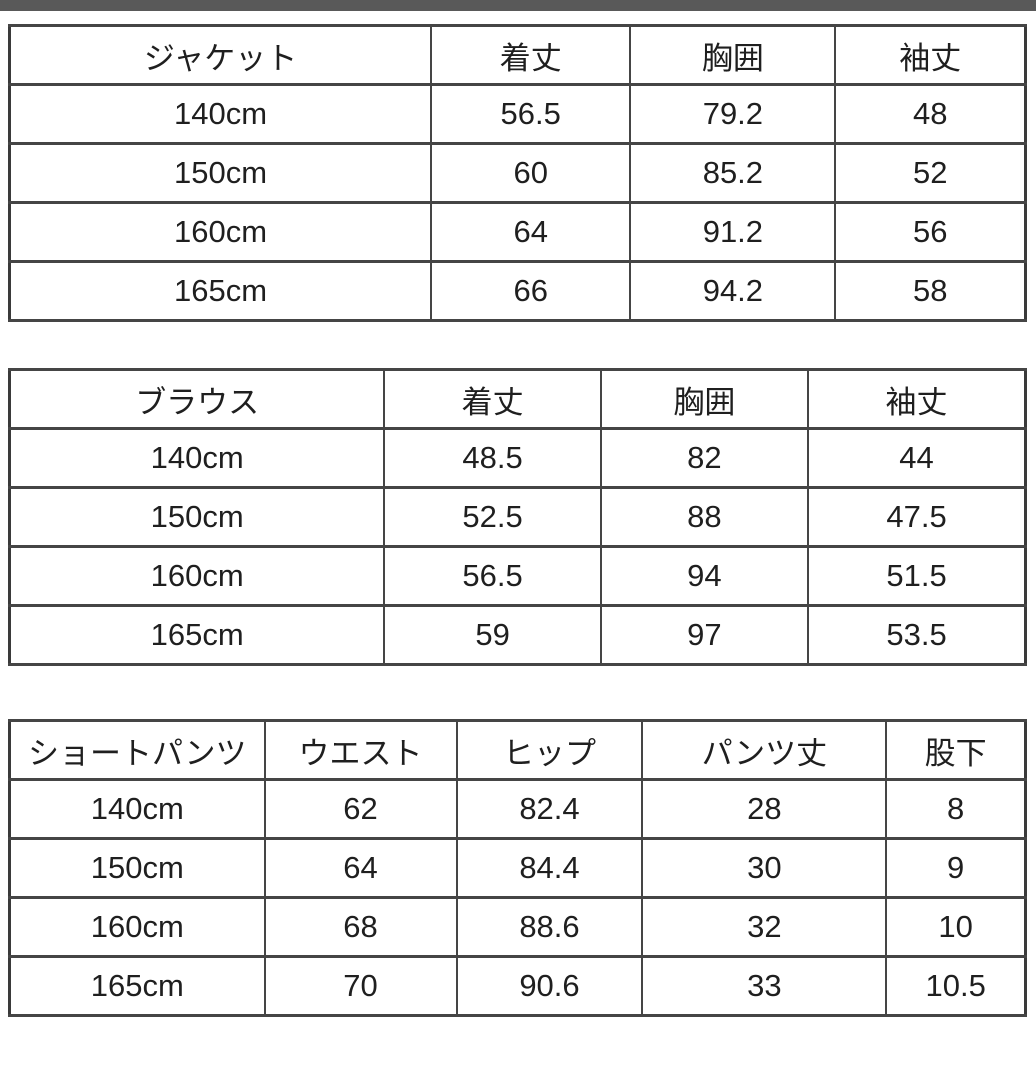 The height and width of the screenshot is (1080, 1036). I want to click on measurement-cell: 52, so click(930, 173).